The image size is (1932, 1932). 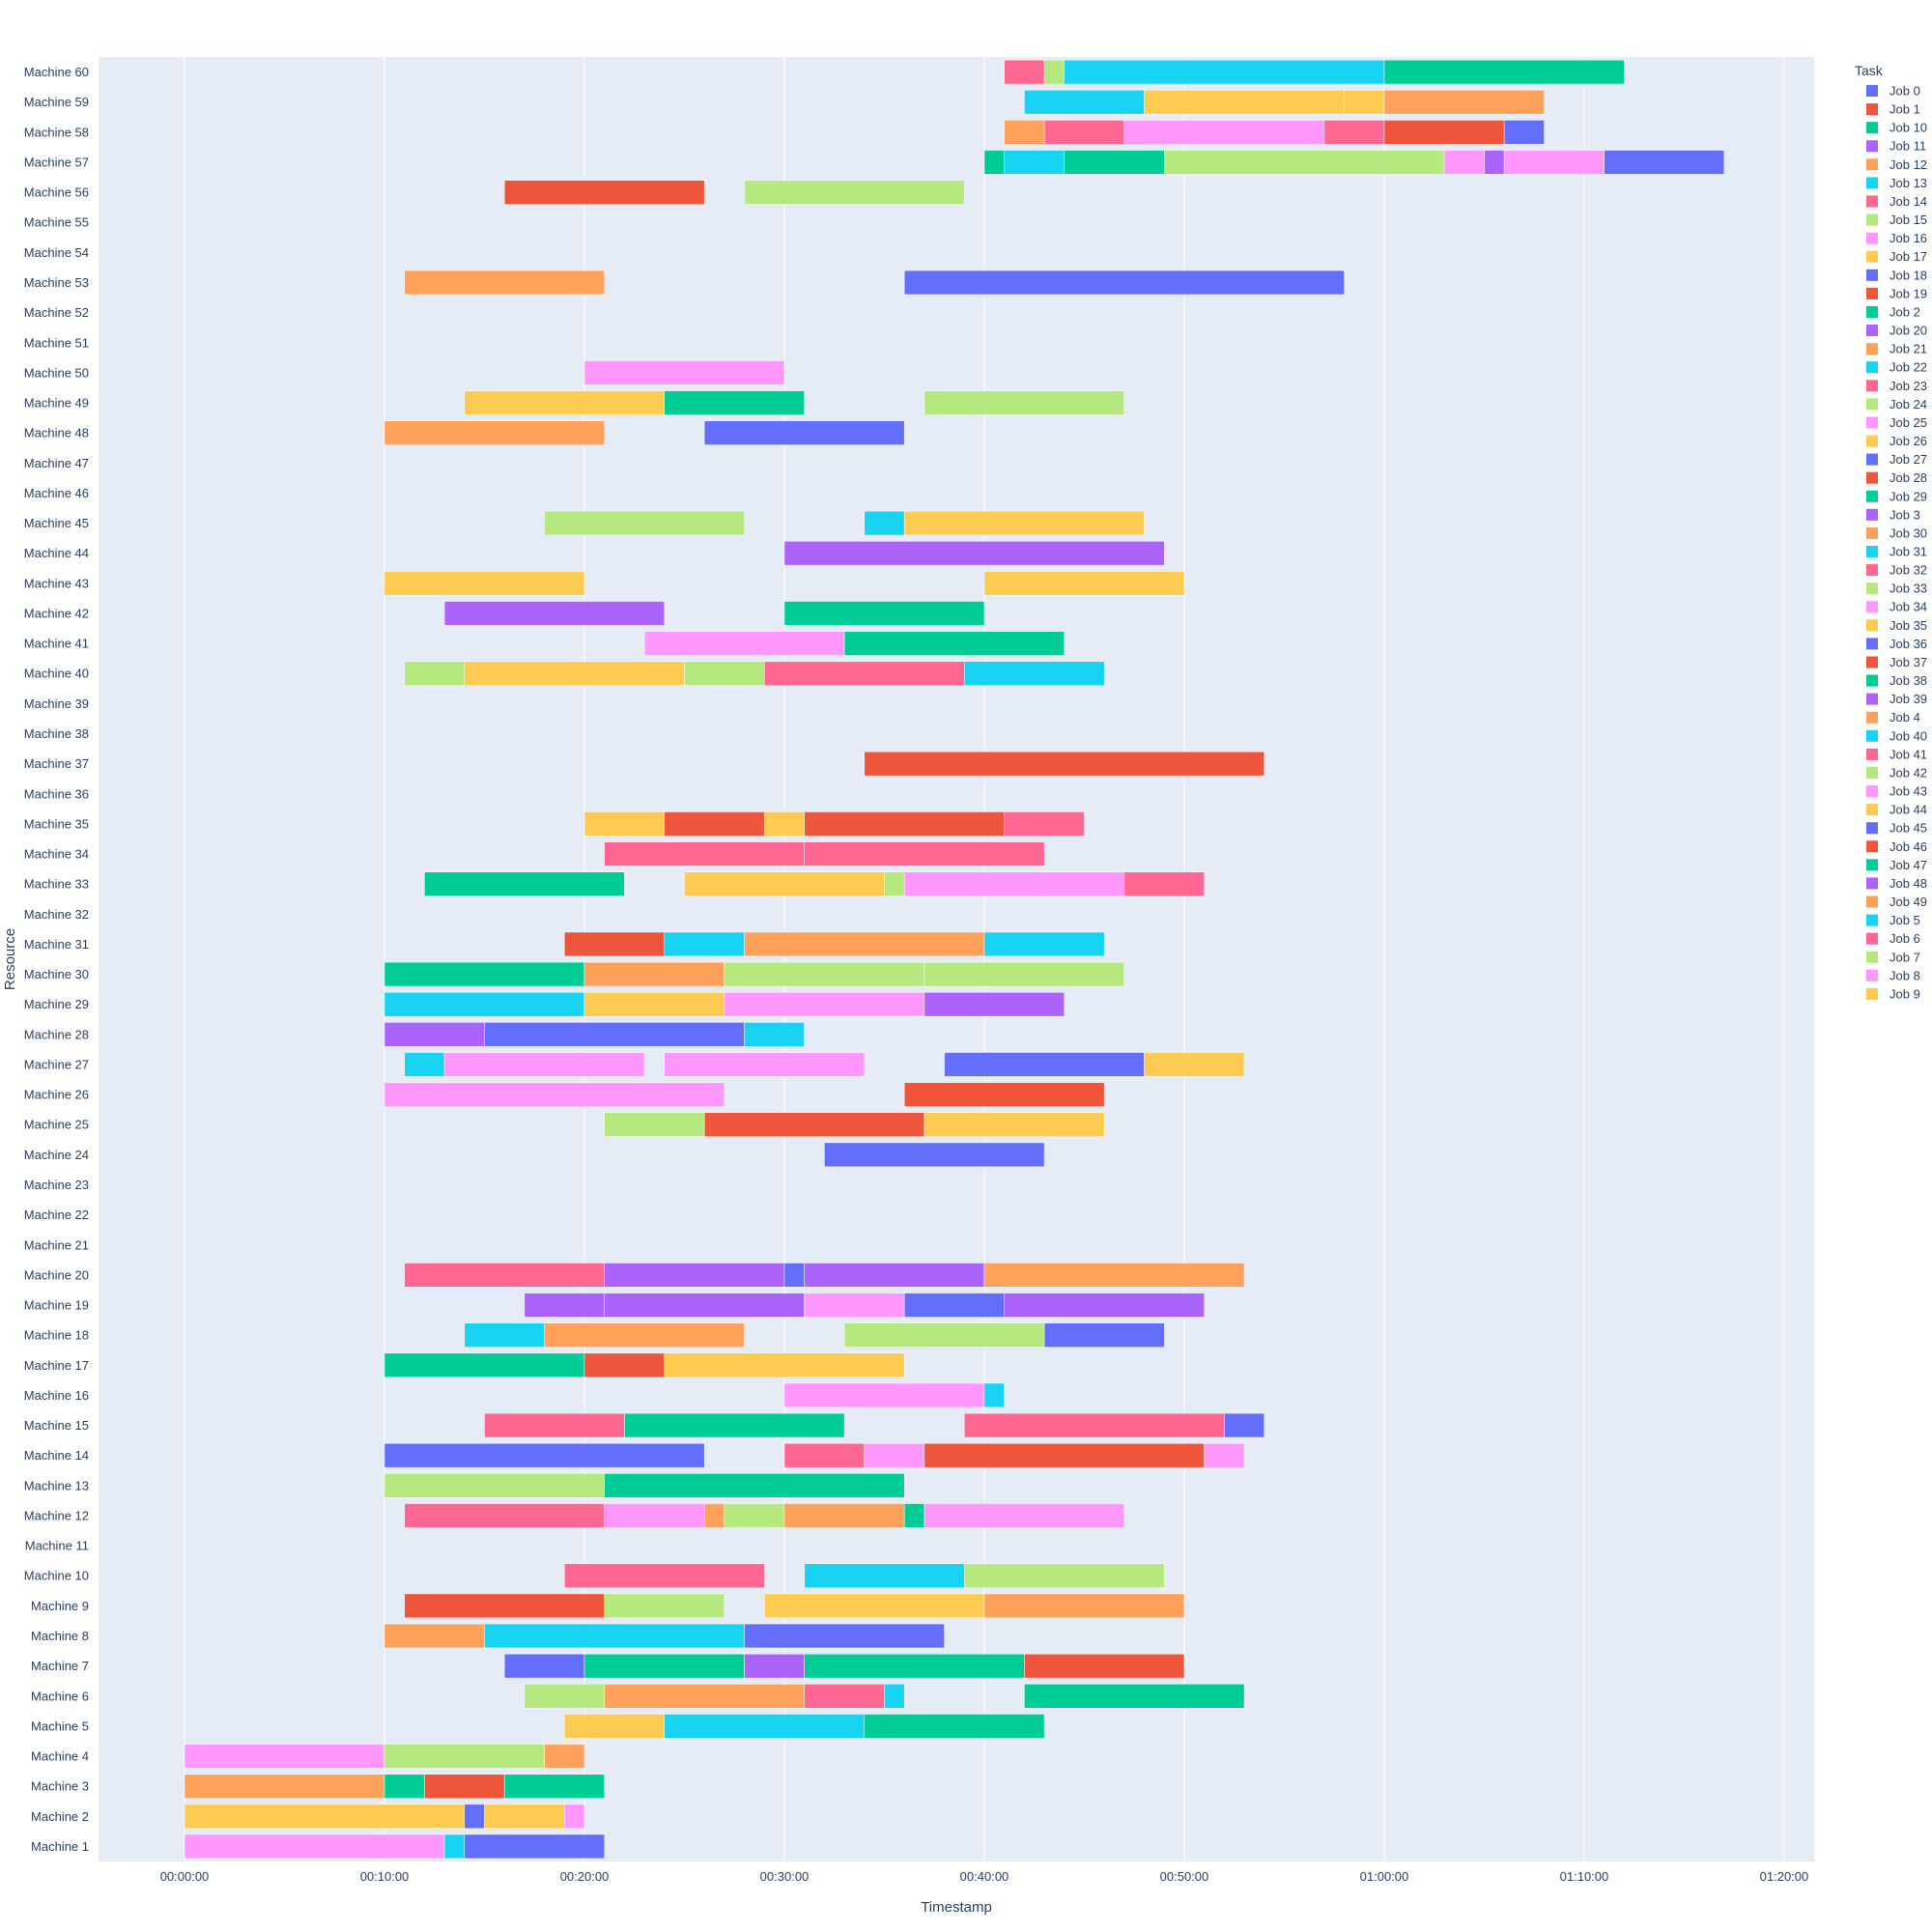 What do you see at coordinates (1908, 256) in the screenshot?
I see `legend-label: Job 17` at bounding box center [1908, 256].